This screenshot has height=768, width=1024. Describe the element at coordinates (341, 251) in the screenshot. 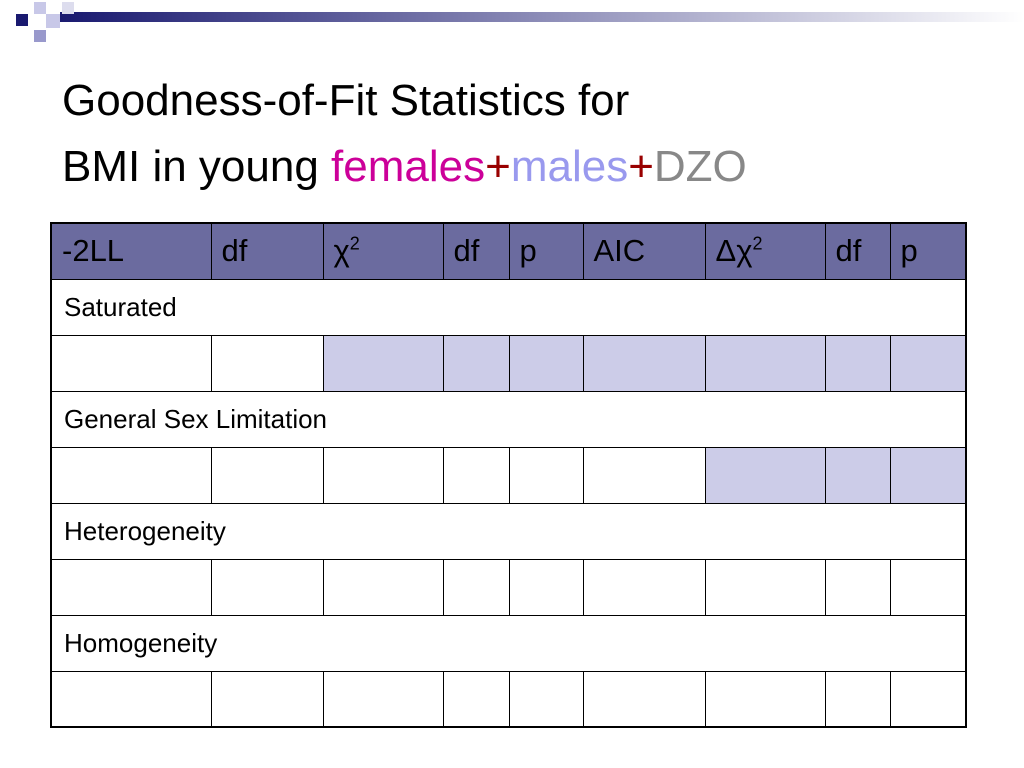

I see `header-symbol: χ` at that location.